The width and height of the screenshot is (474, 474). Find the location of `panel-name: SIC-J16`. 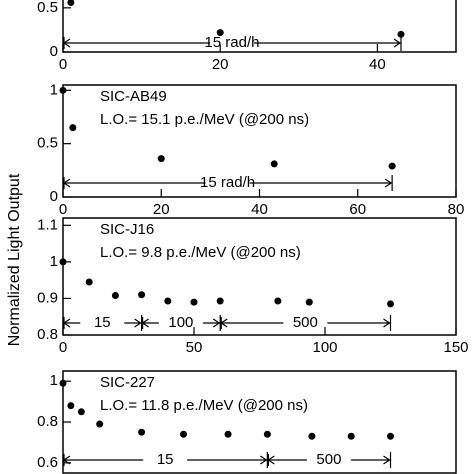

panel-name: SIC-J16 is located at coordinates (127, 229).